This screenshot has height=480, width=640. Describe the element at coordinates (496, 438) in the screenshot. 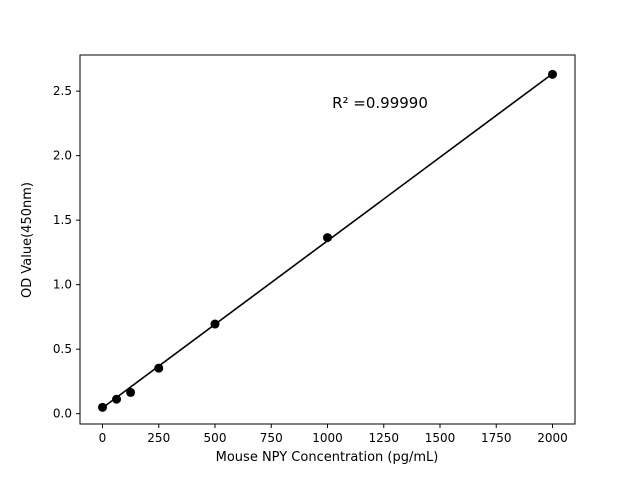

I see `x-tick-label: 1750` at that location.